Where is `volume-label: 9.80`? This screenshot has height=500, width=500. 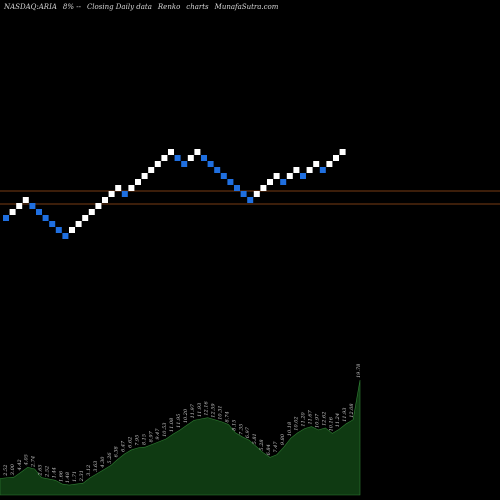
volume-label: 9.80 is located at coordinates (283, 439).